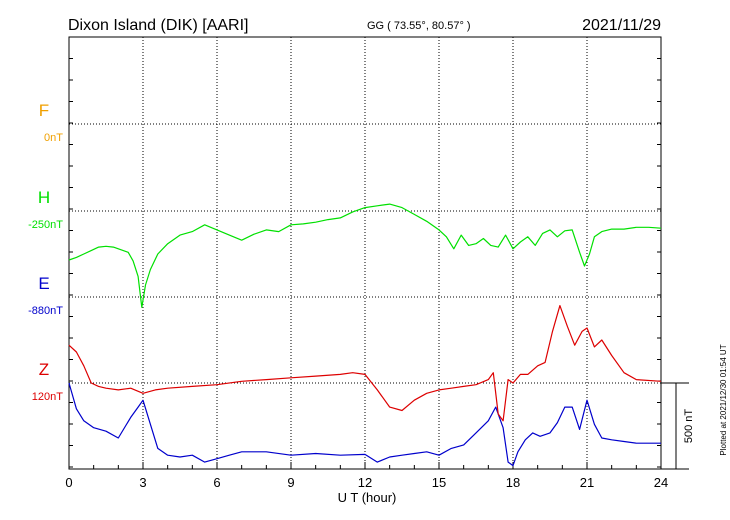  Describe the element at coordinates (365, 482) in the screenshot. I see `x-tick-label: 12` at that location.